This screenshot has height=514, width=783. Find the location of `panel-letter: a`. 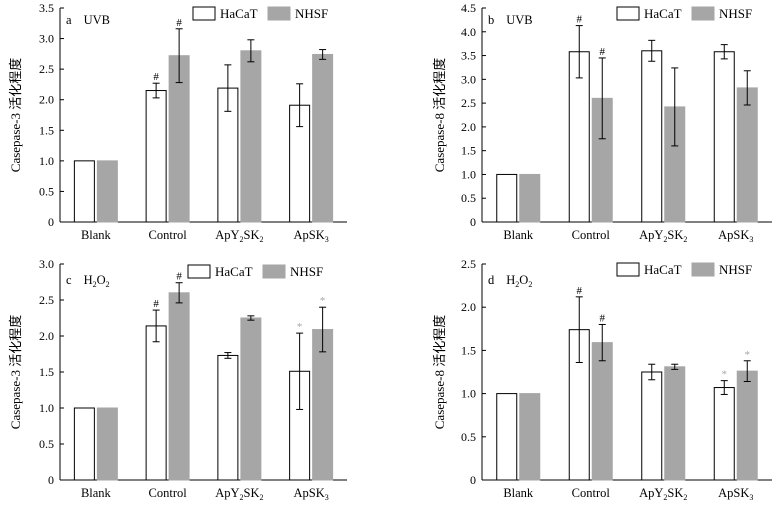

panel-letter: a is located at coordinates (69, 20).